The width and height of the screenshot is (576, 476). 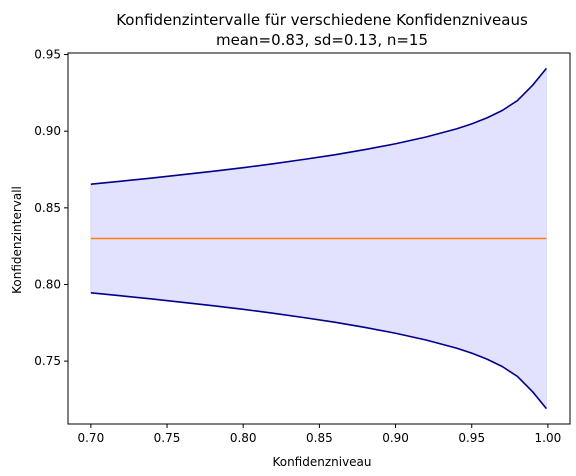 I want to click on x-tick-label: 0.95, so click(x=471, y=438).